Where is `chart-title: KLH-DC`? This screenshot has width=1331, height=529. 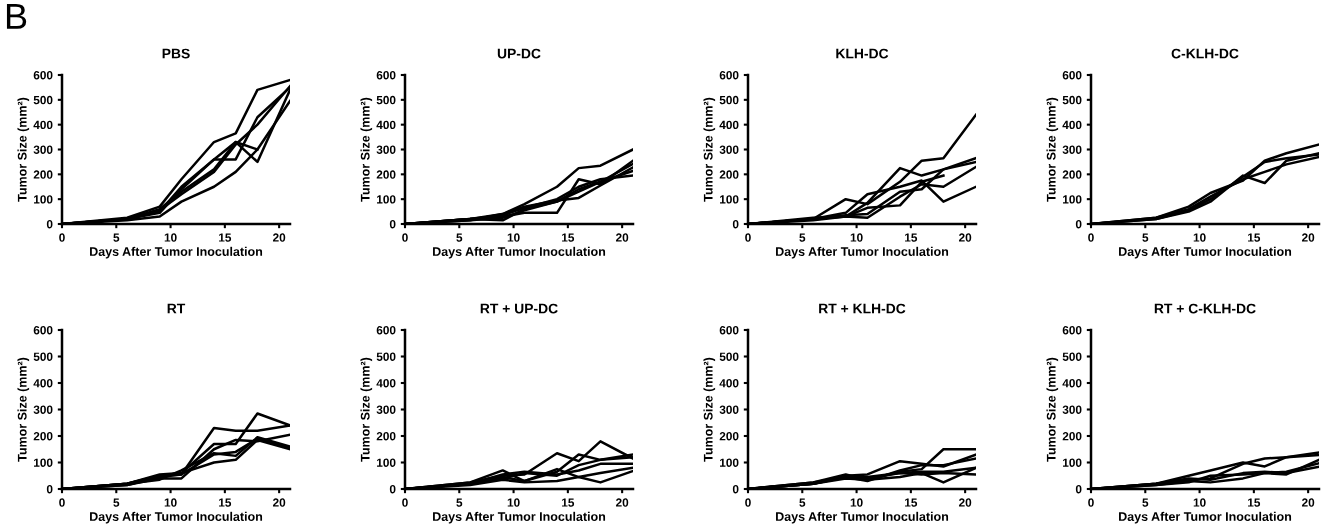 chart-title: KLH-DC is located at coordinates (862, 53).